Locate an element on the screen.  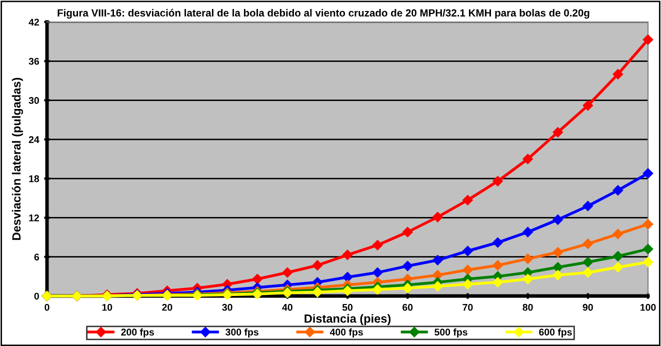
x-axis-title: Distancia (pies) is located at coordinates (347, 320).